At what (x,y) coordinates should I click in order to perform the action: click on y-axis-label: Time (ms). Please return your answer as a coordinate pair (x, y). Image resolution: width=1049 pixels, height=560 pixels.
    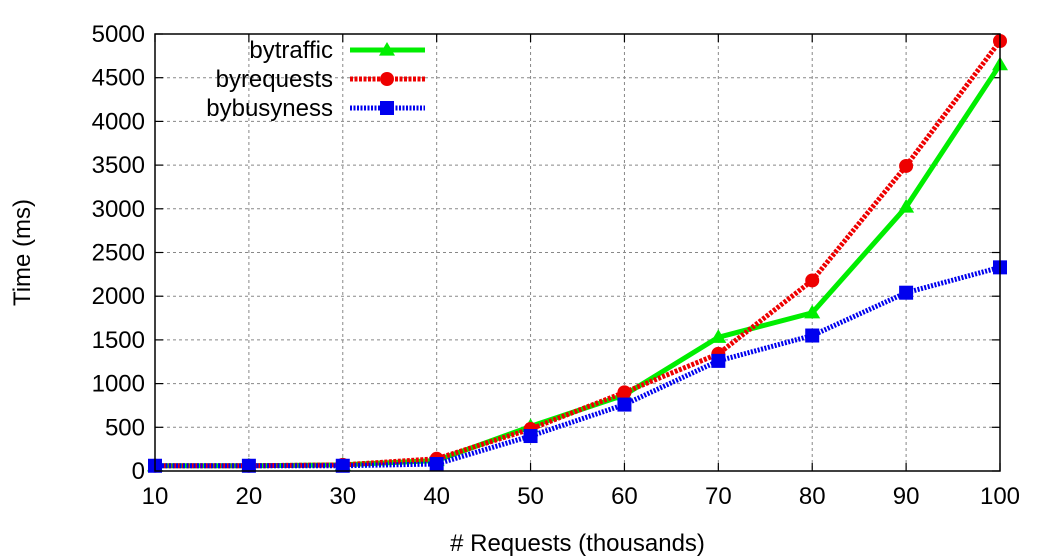
    Looking at the image, I should click on (22, 252).